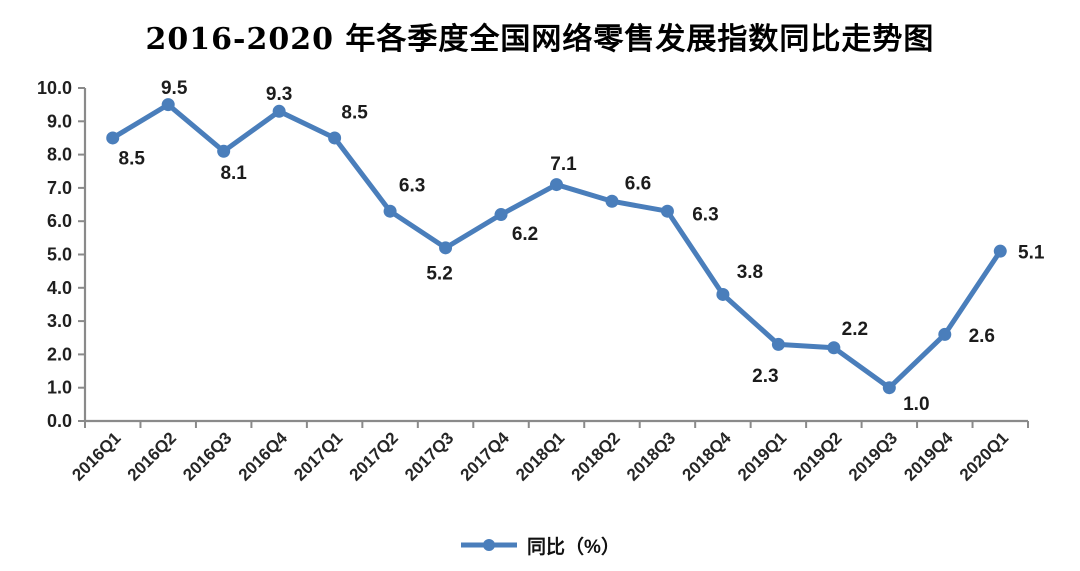  What do you see at coordinates (765, 376) in the screenshot?
I see `svg-text: 2.3` at bounding box center [765, 376].